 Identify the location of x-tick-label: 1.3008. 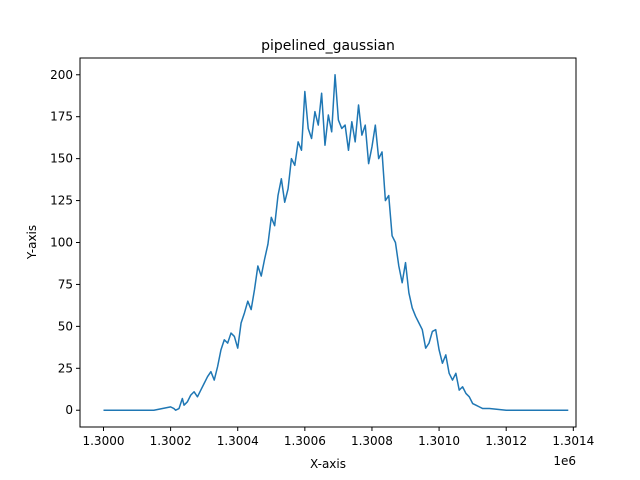
(372, 441).